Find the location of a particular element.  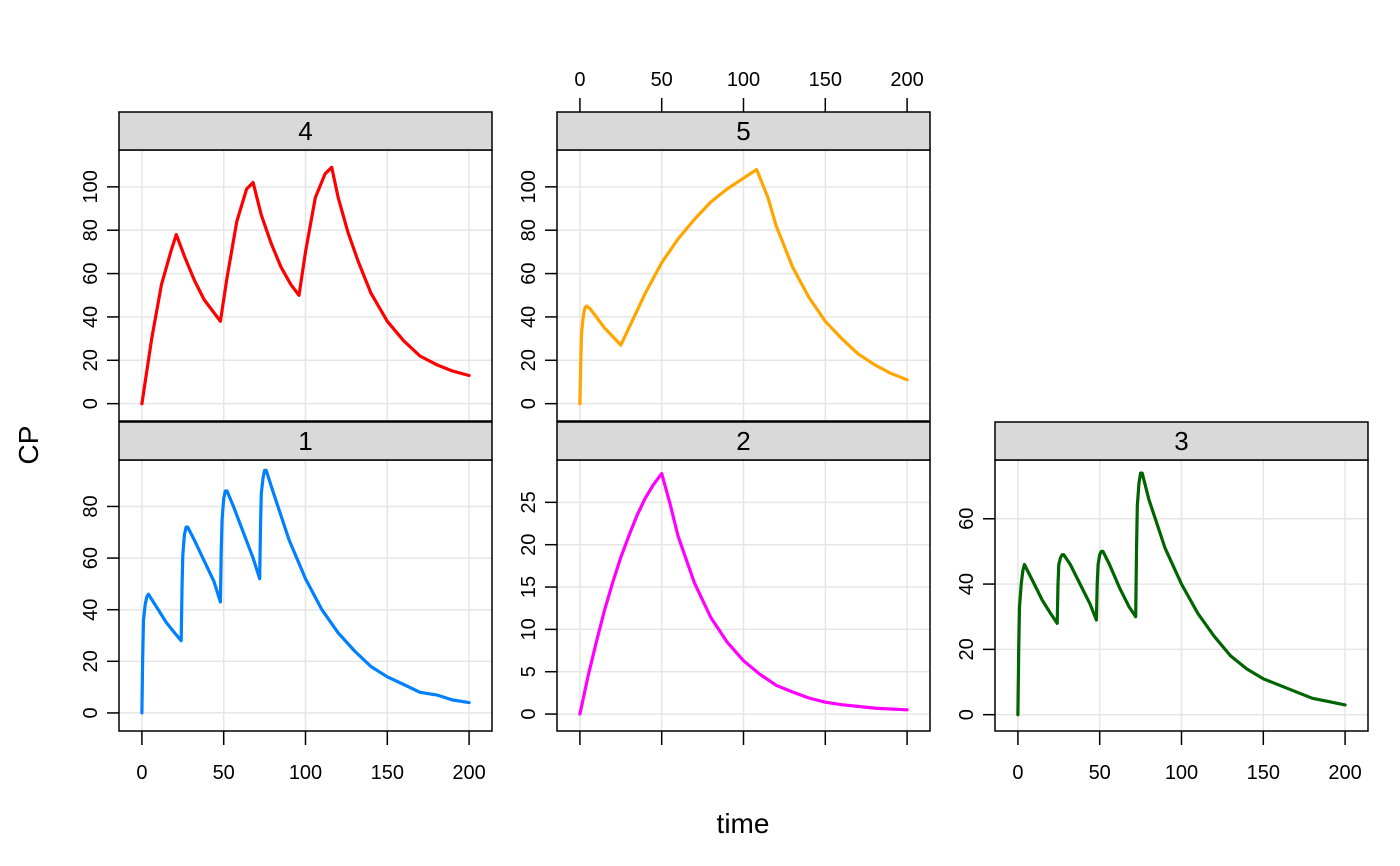

strip-label: 1 is located at coordinates (305, 441).